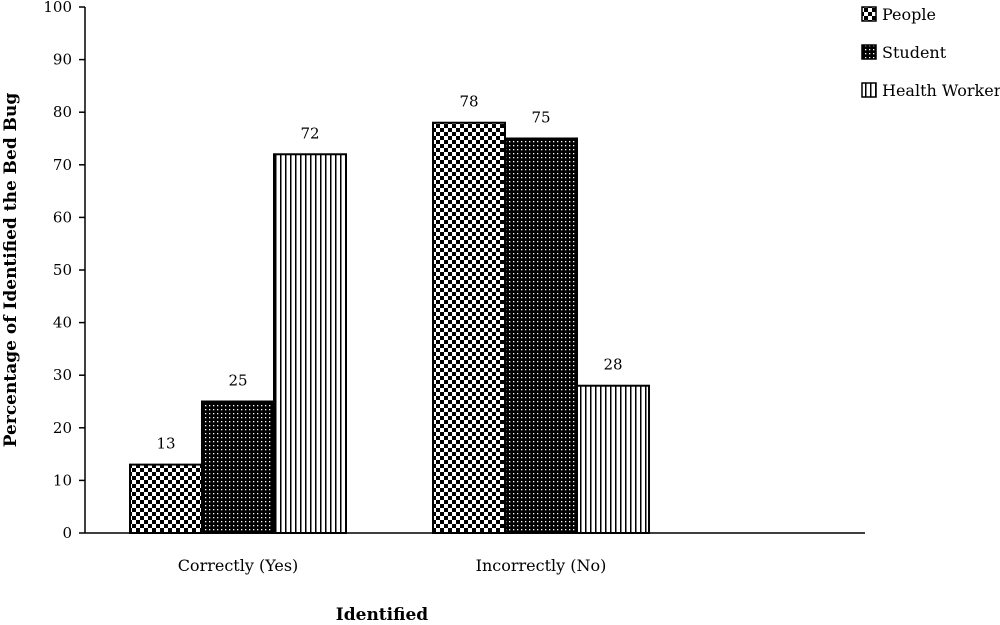 The height and width of the screenshot is (625, 1000). What do you see at coordinates (62, 480) in the screenshot?
I see `y-tick-label: 10` at bounding box center [62, 480].